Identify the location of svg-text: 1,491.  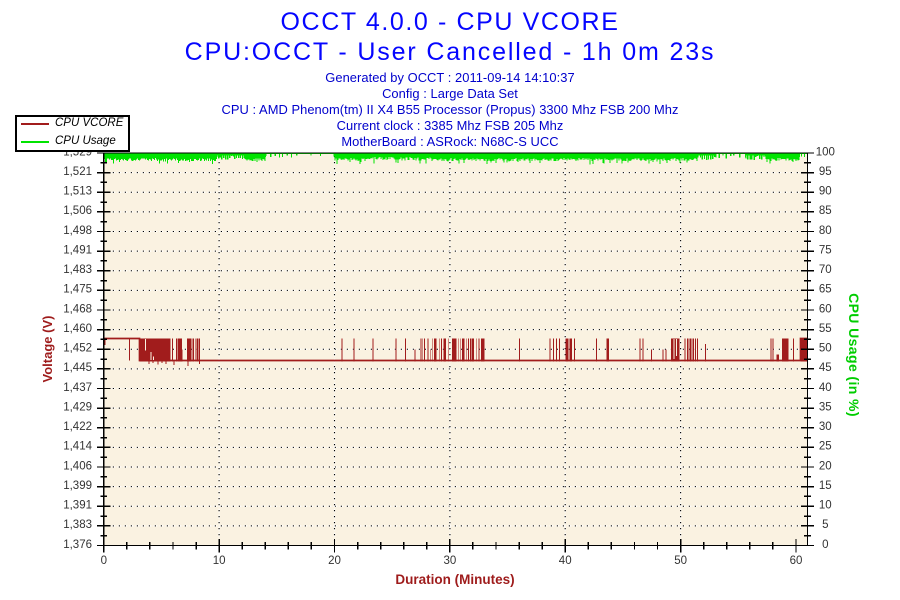
(77, 250).